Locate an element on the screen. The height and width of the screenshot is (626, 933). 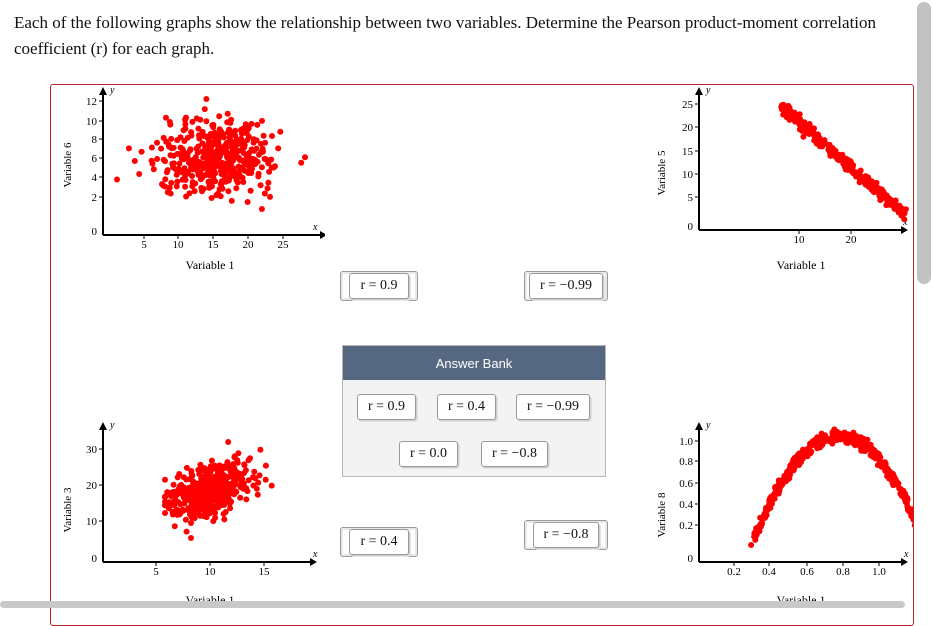
answer-bank-title: Answer Bank is located at coordinates (474, 363).